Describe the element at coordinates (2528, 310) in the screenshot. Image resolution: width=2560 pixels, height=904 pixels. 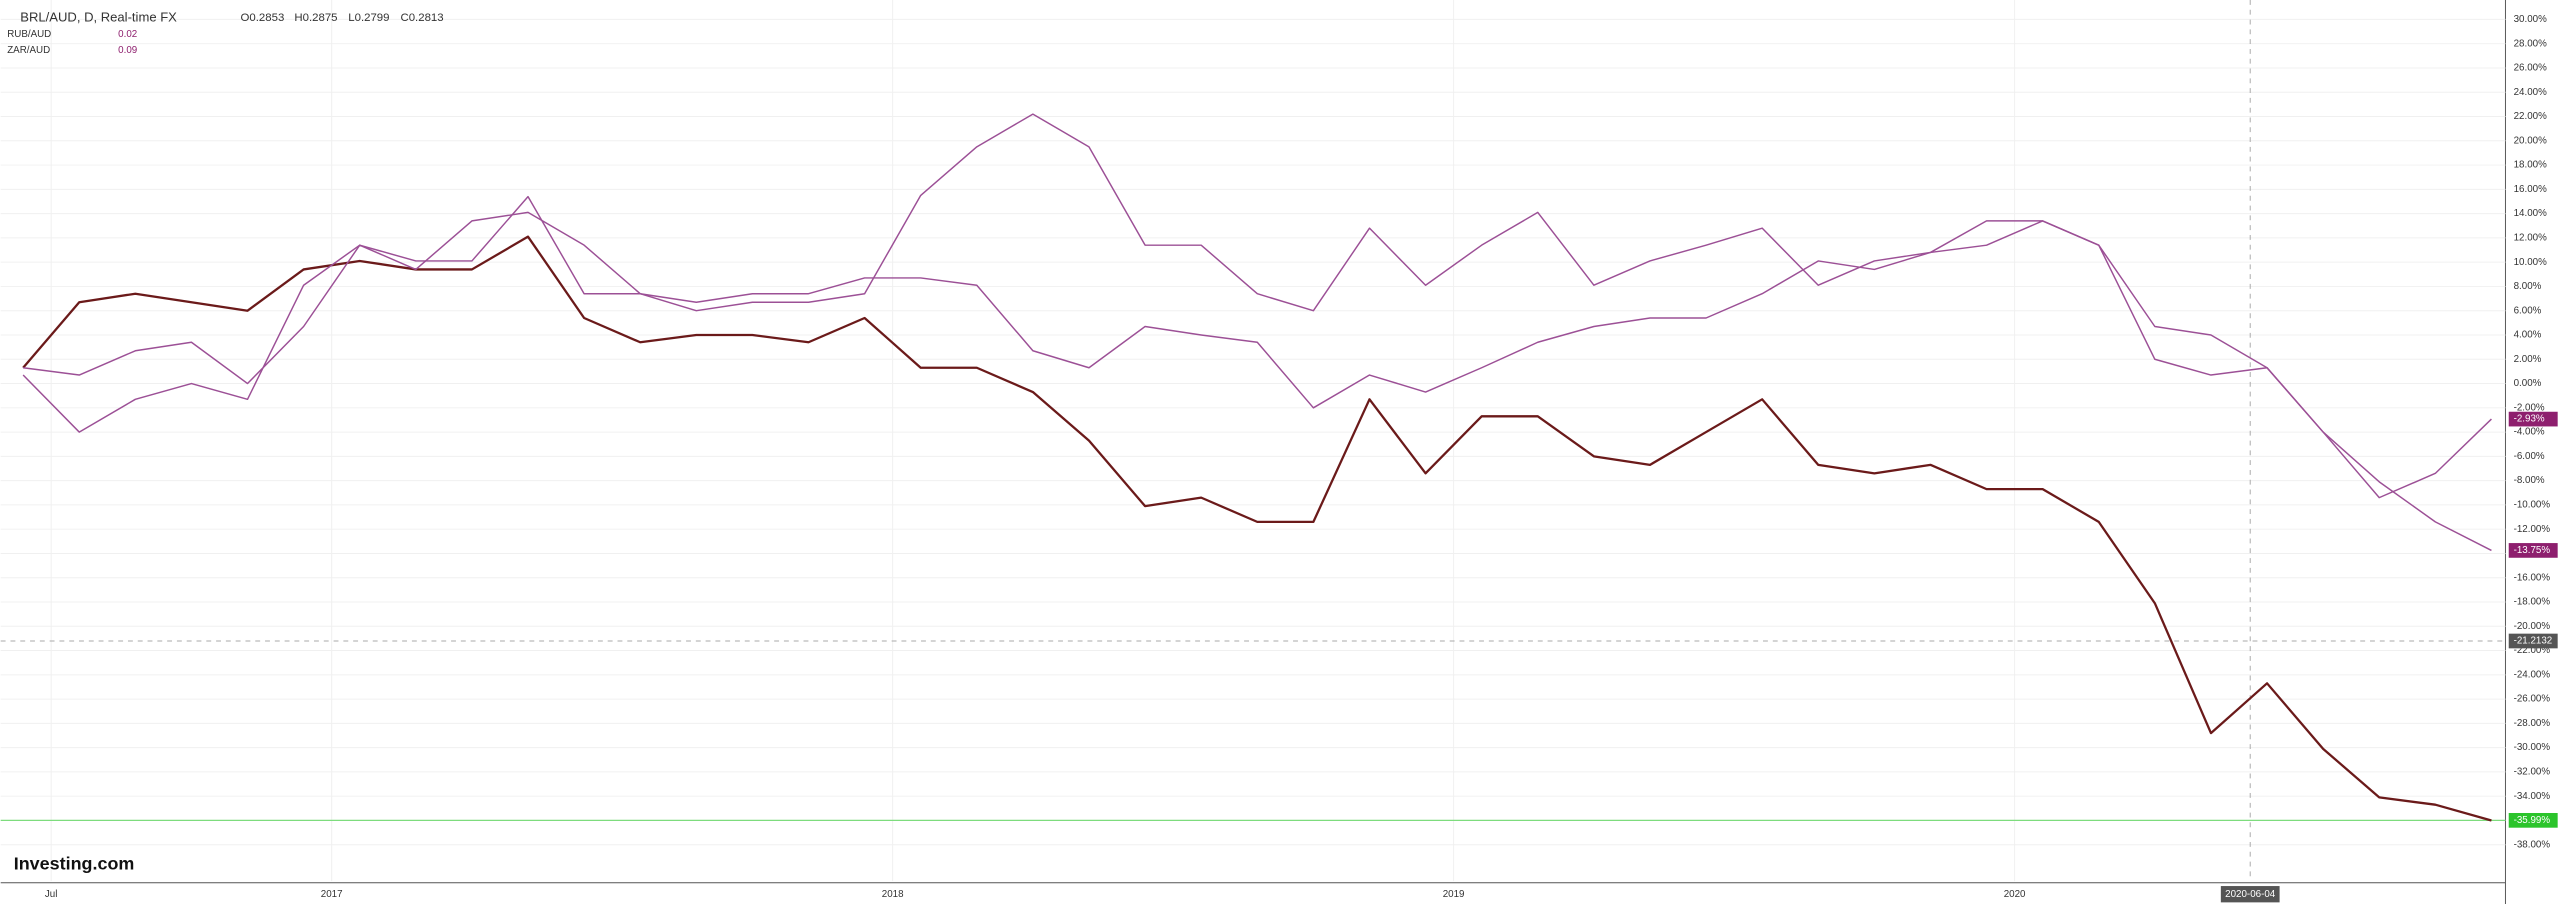
I see `y-tick-label: 6.00%` at that location.